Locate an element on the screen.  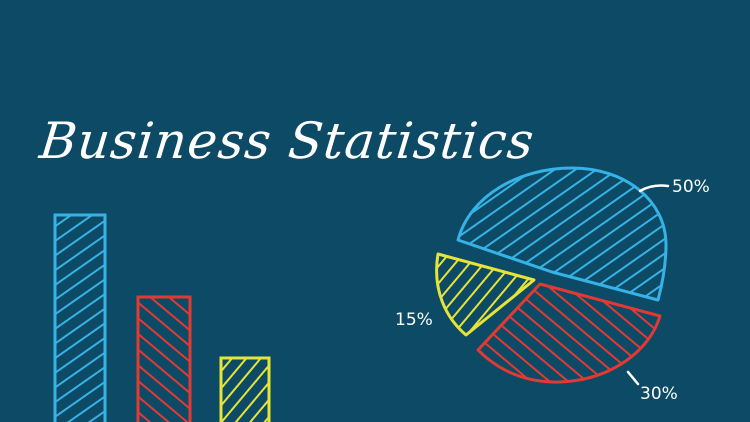
pie-slice-yellow is located at coordinates (485, 294).